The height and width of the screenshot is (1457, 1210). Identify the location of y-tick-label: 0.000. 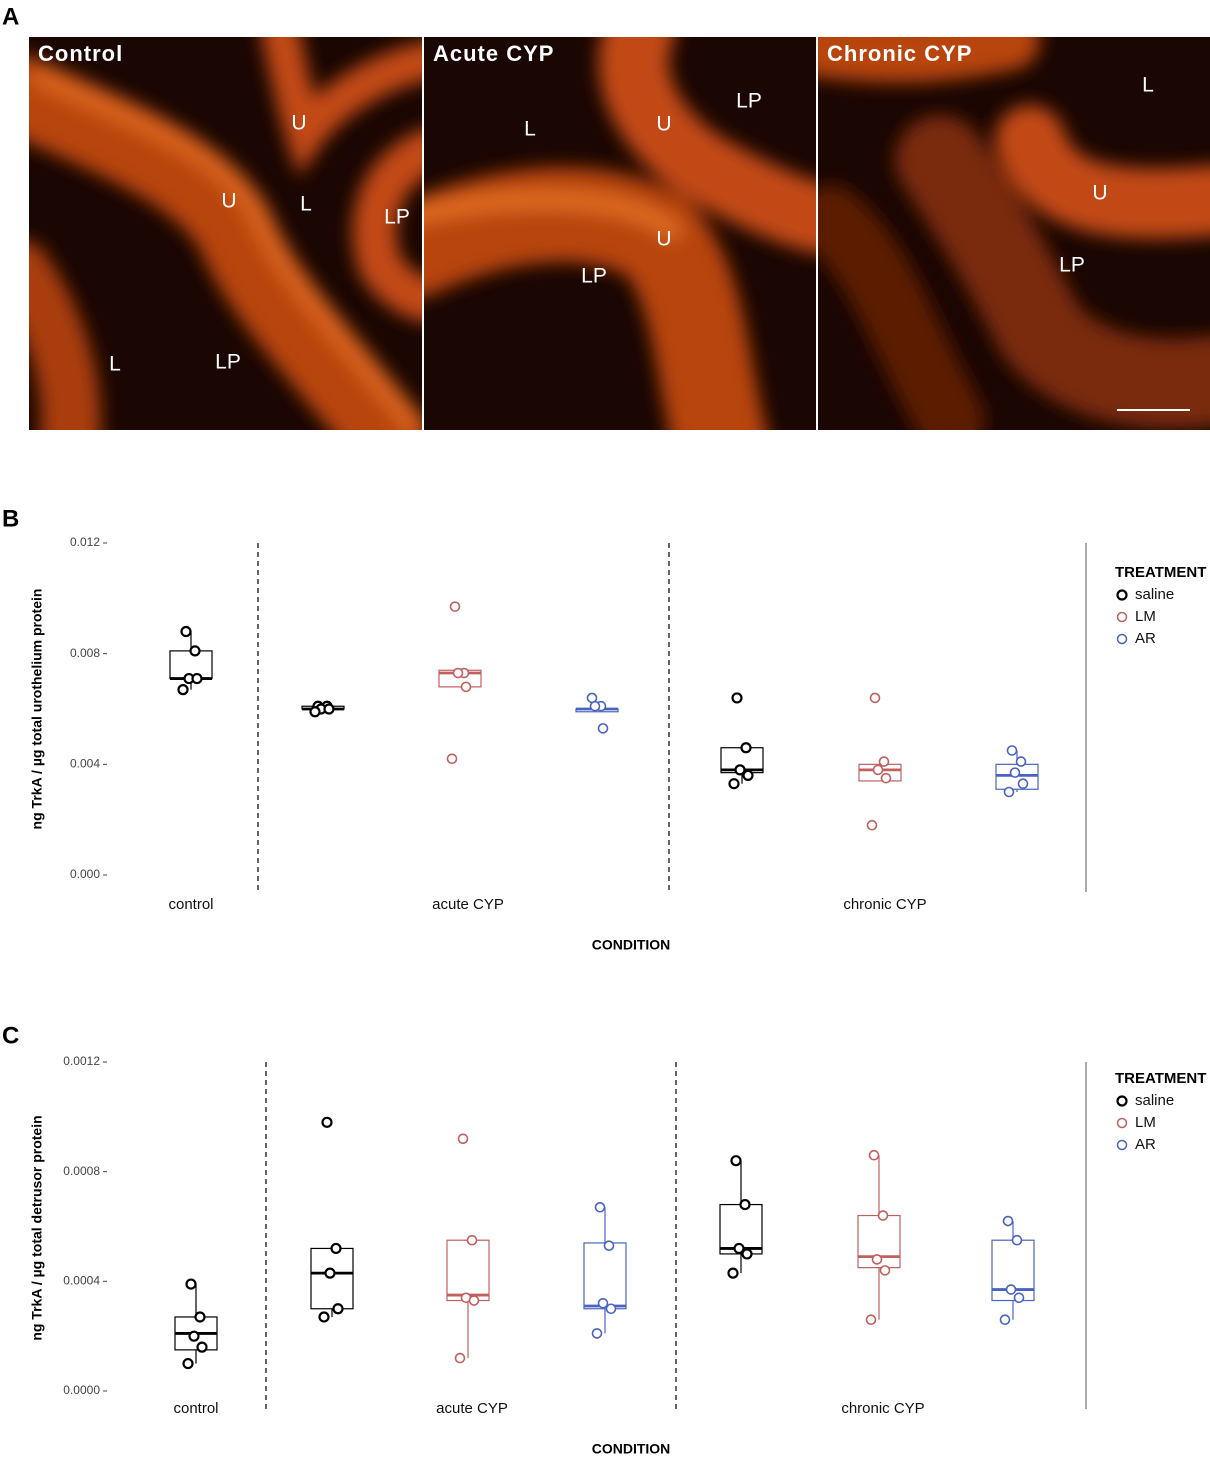
(85, 874).